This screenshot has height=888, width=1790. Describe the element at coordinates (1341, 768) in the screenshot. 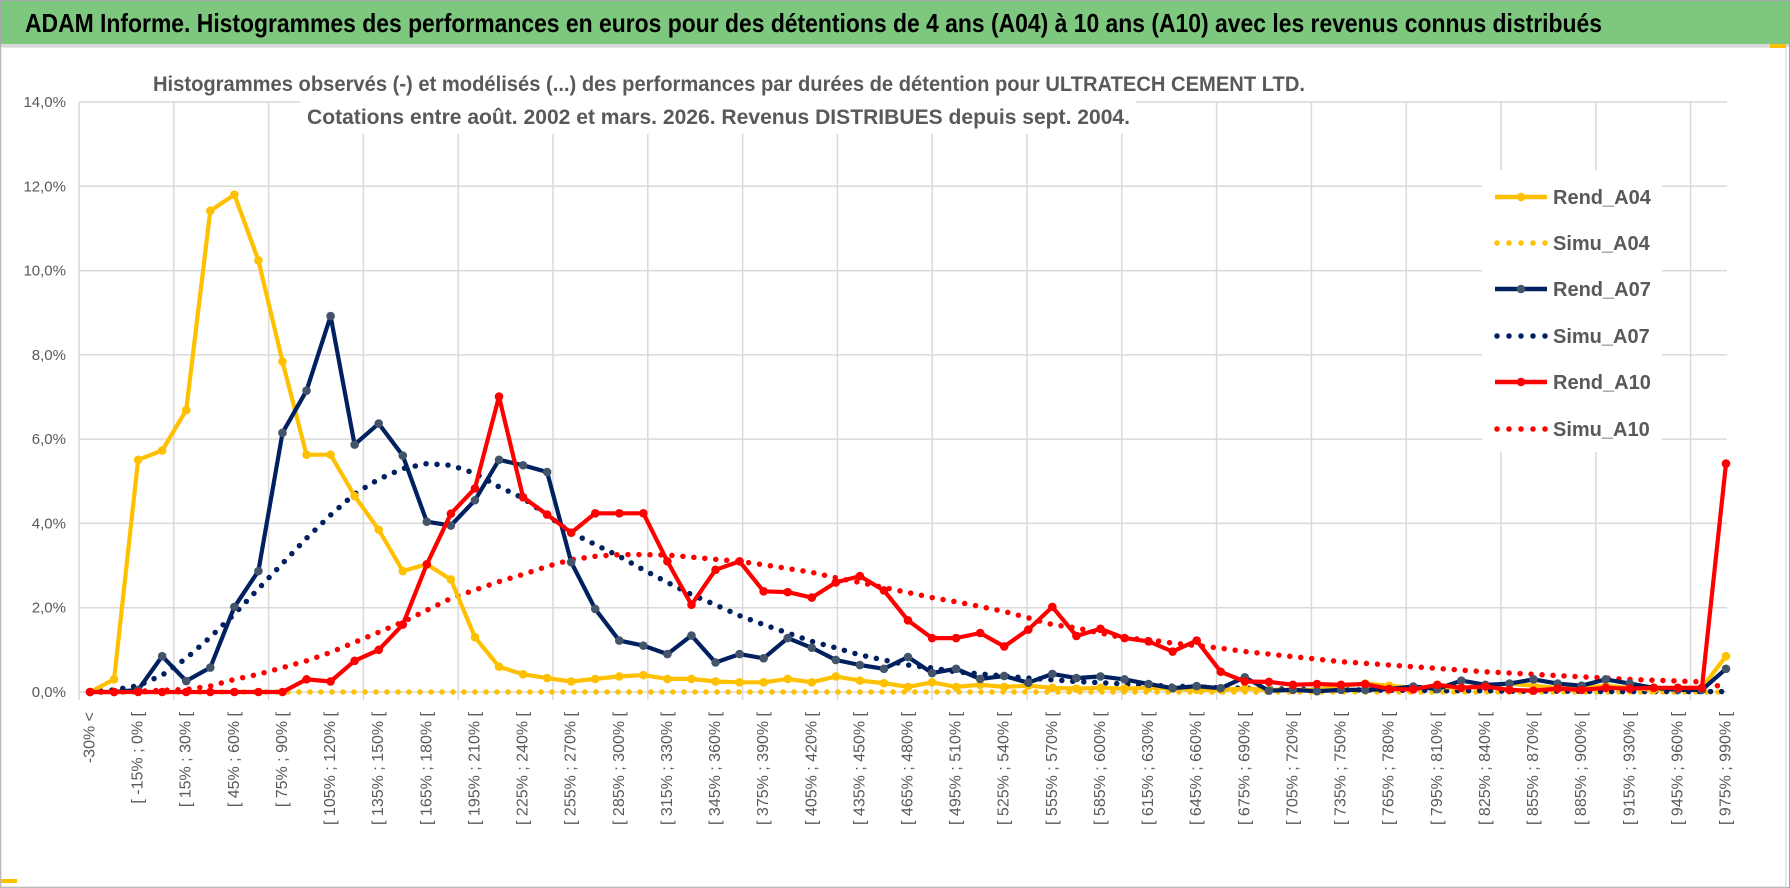

I see `x-tick-label: [ 735% ; 750% [` at that location.